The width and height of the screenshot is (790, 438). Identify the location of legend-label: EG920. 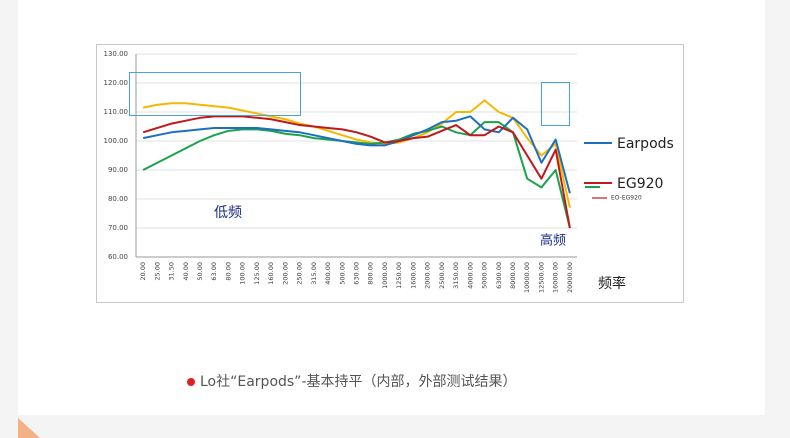
(640, 184).